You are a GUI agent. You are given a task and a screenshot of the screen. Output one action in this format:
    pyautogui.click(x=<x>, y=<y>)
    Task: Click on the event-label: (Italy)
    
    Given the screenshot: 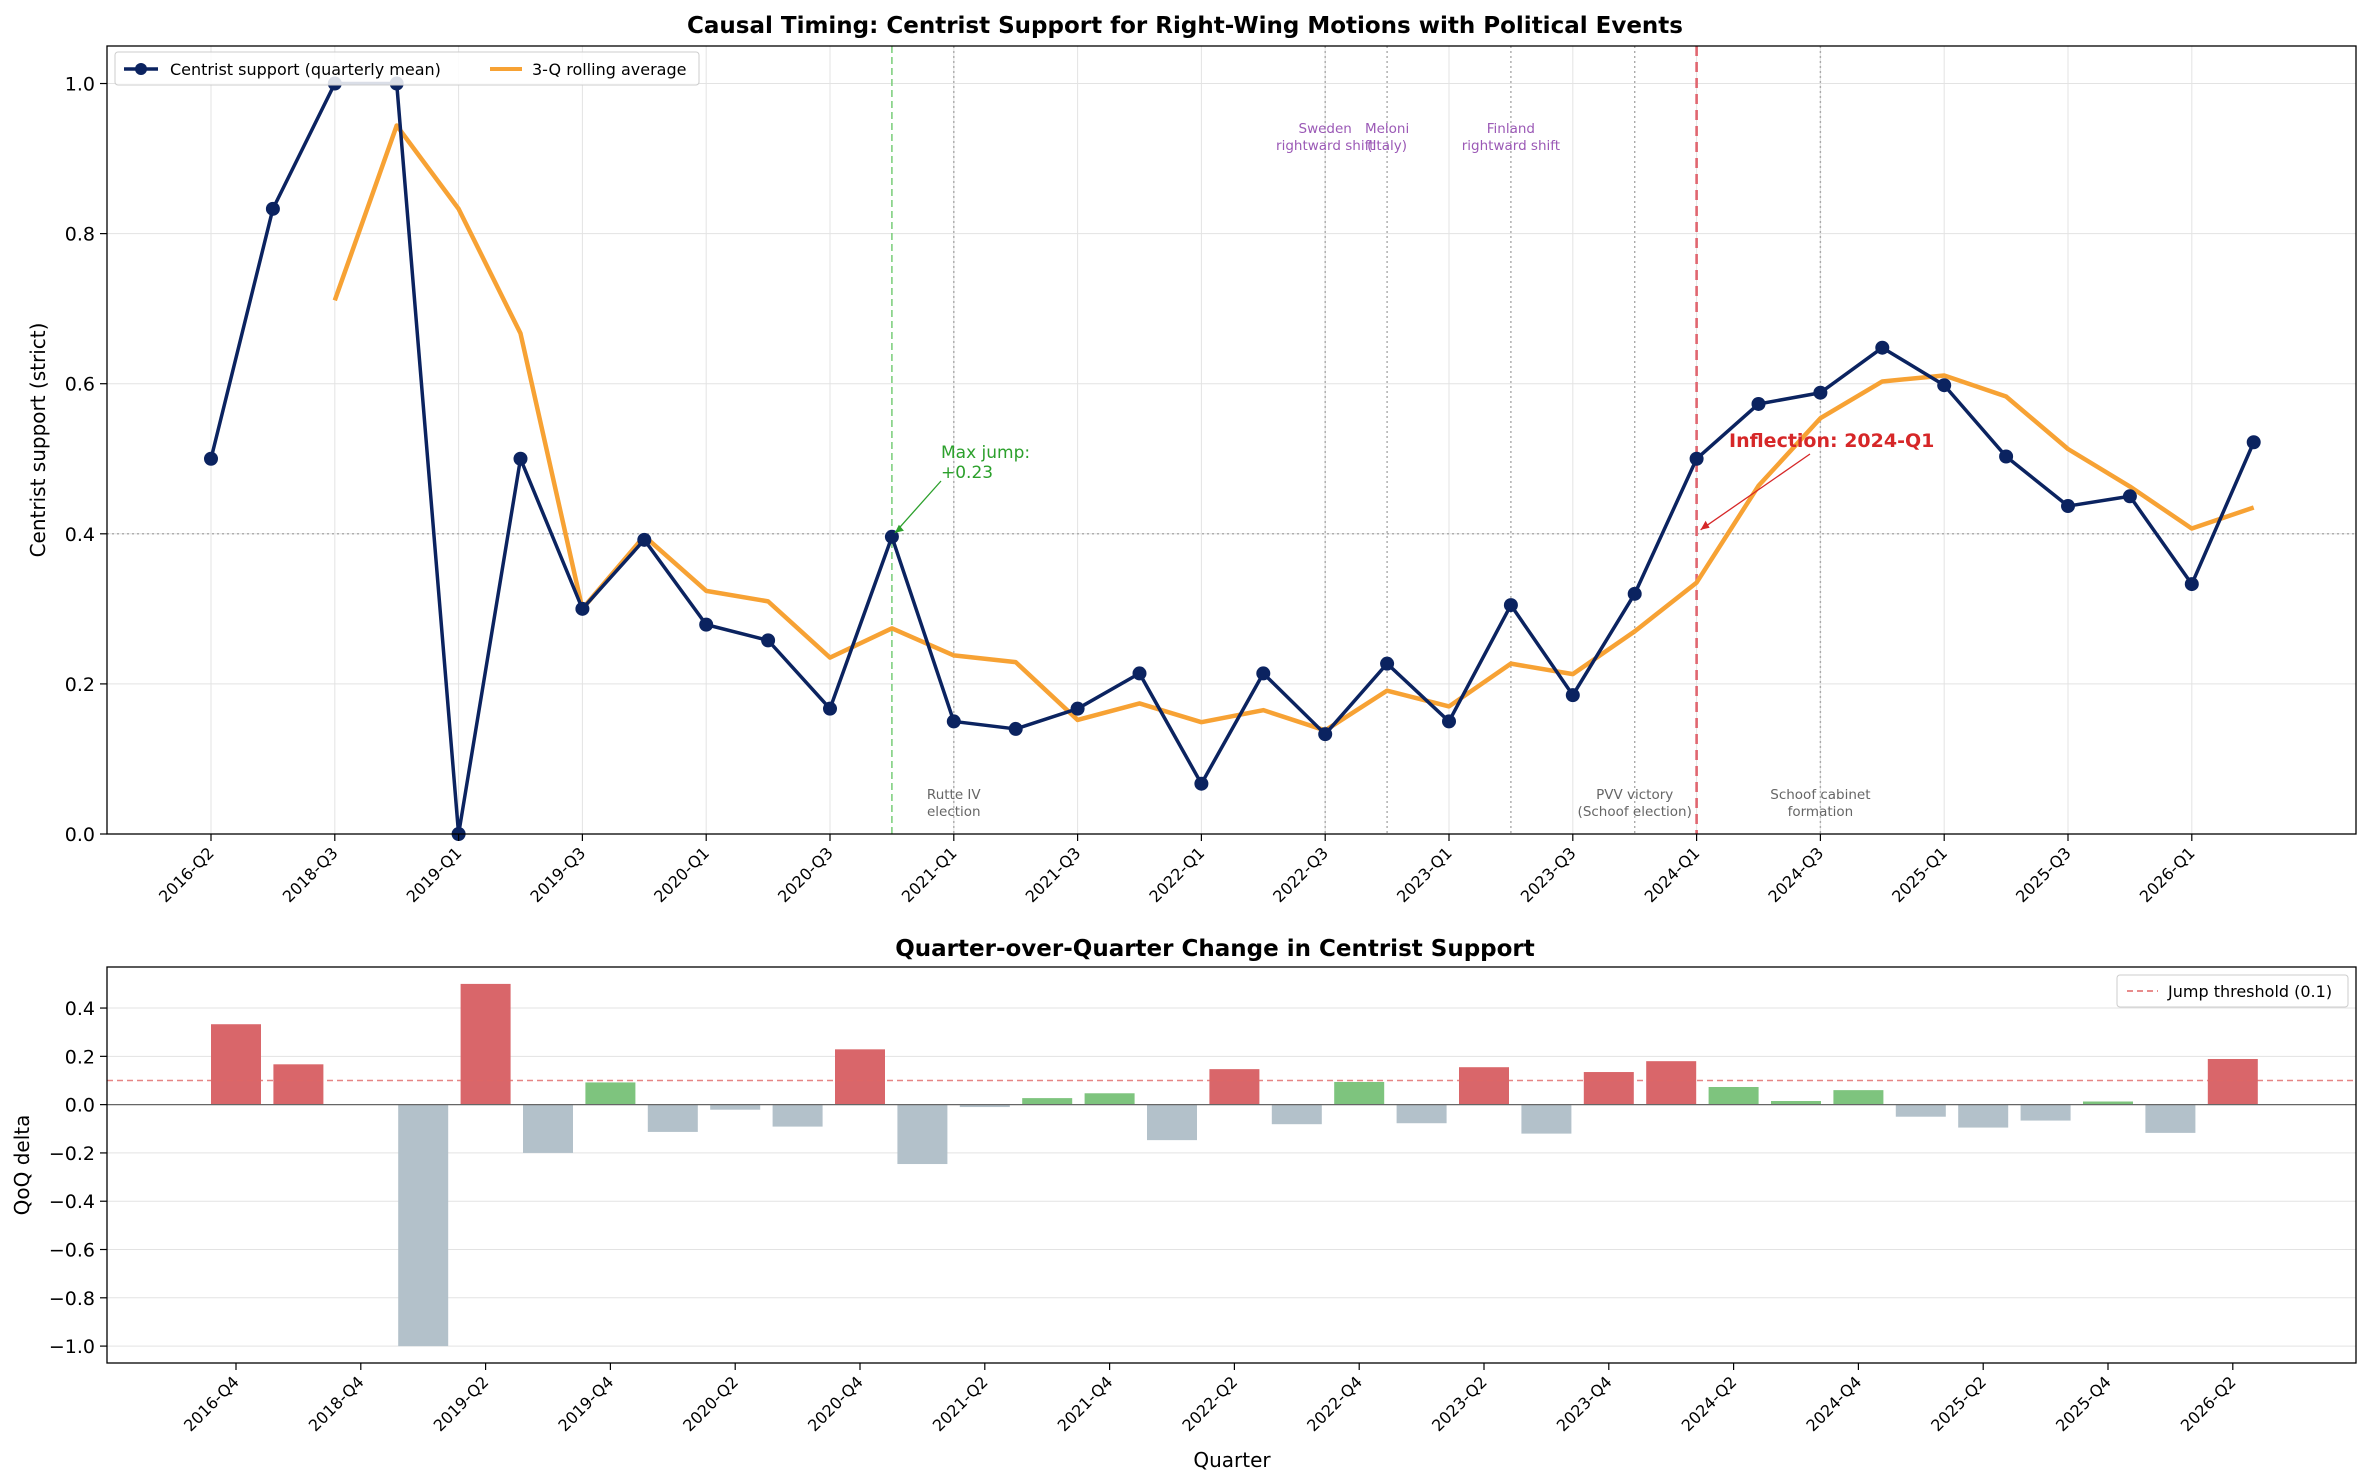 What is the action you would take?
    pyautogui.click(x=1387, y=146)
    